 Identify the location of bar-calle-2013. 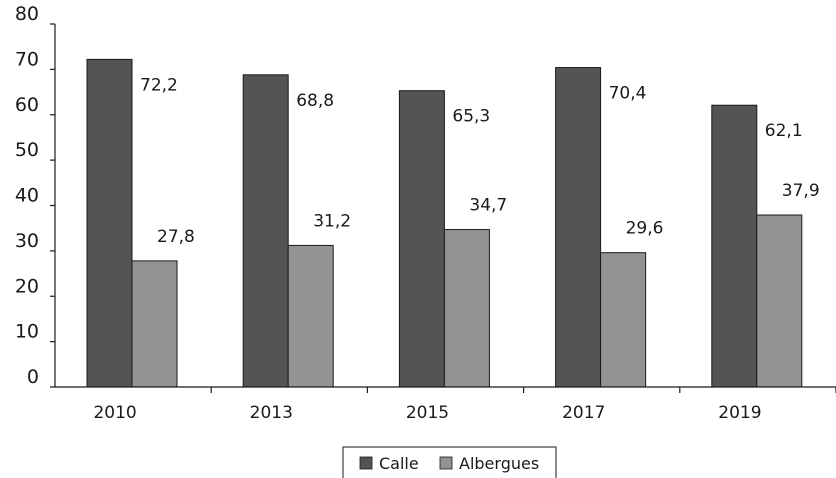
(265, 231).